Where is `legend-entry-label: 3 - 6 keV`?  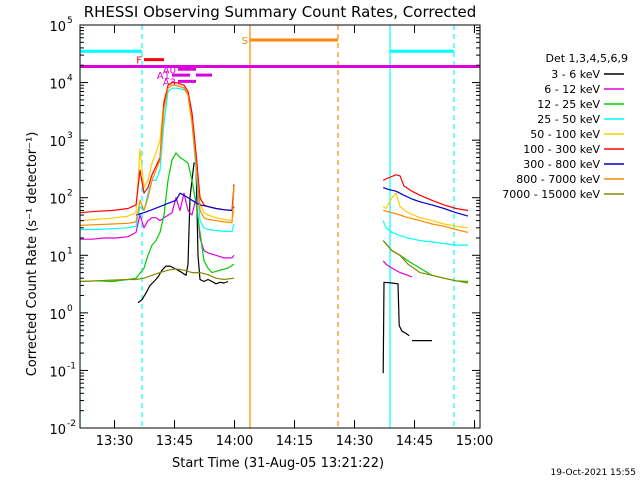
legend-entry-label: 3 - 6 keV is located at coordinates (575, 74).